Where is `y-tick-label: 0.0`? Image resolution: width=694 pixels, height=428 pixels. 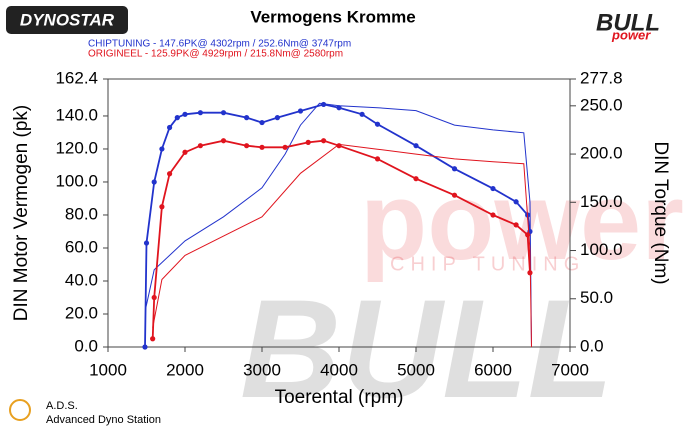 y-tick-label: 0.0 is located at coordinates (86, 345).